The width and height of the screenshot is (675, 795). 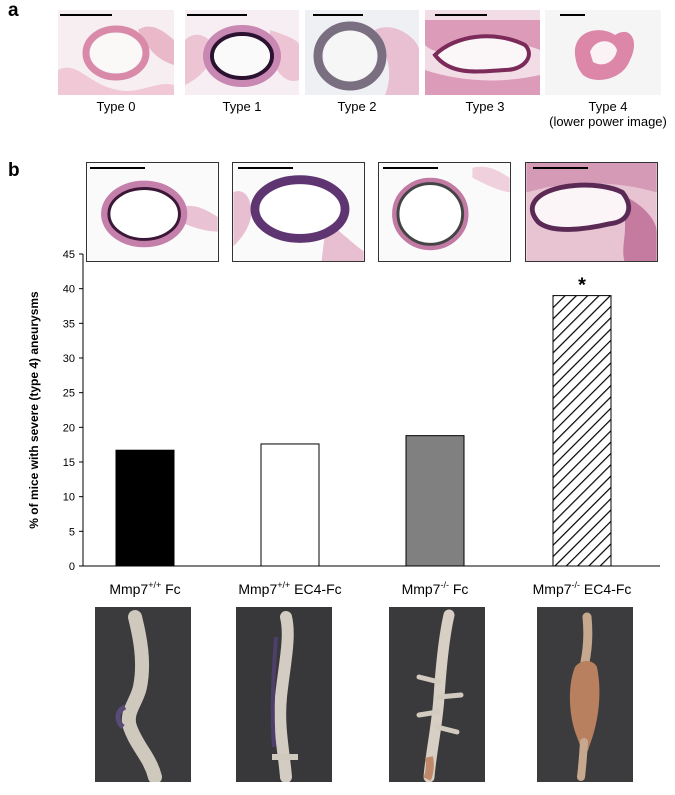 I want to click on significance-asterisk: *, so click(x=582, y=286).